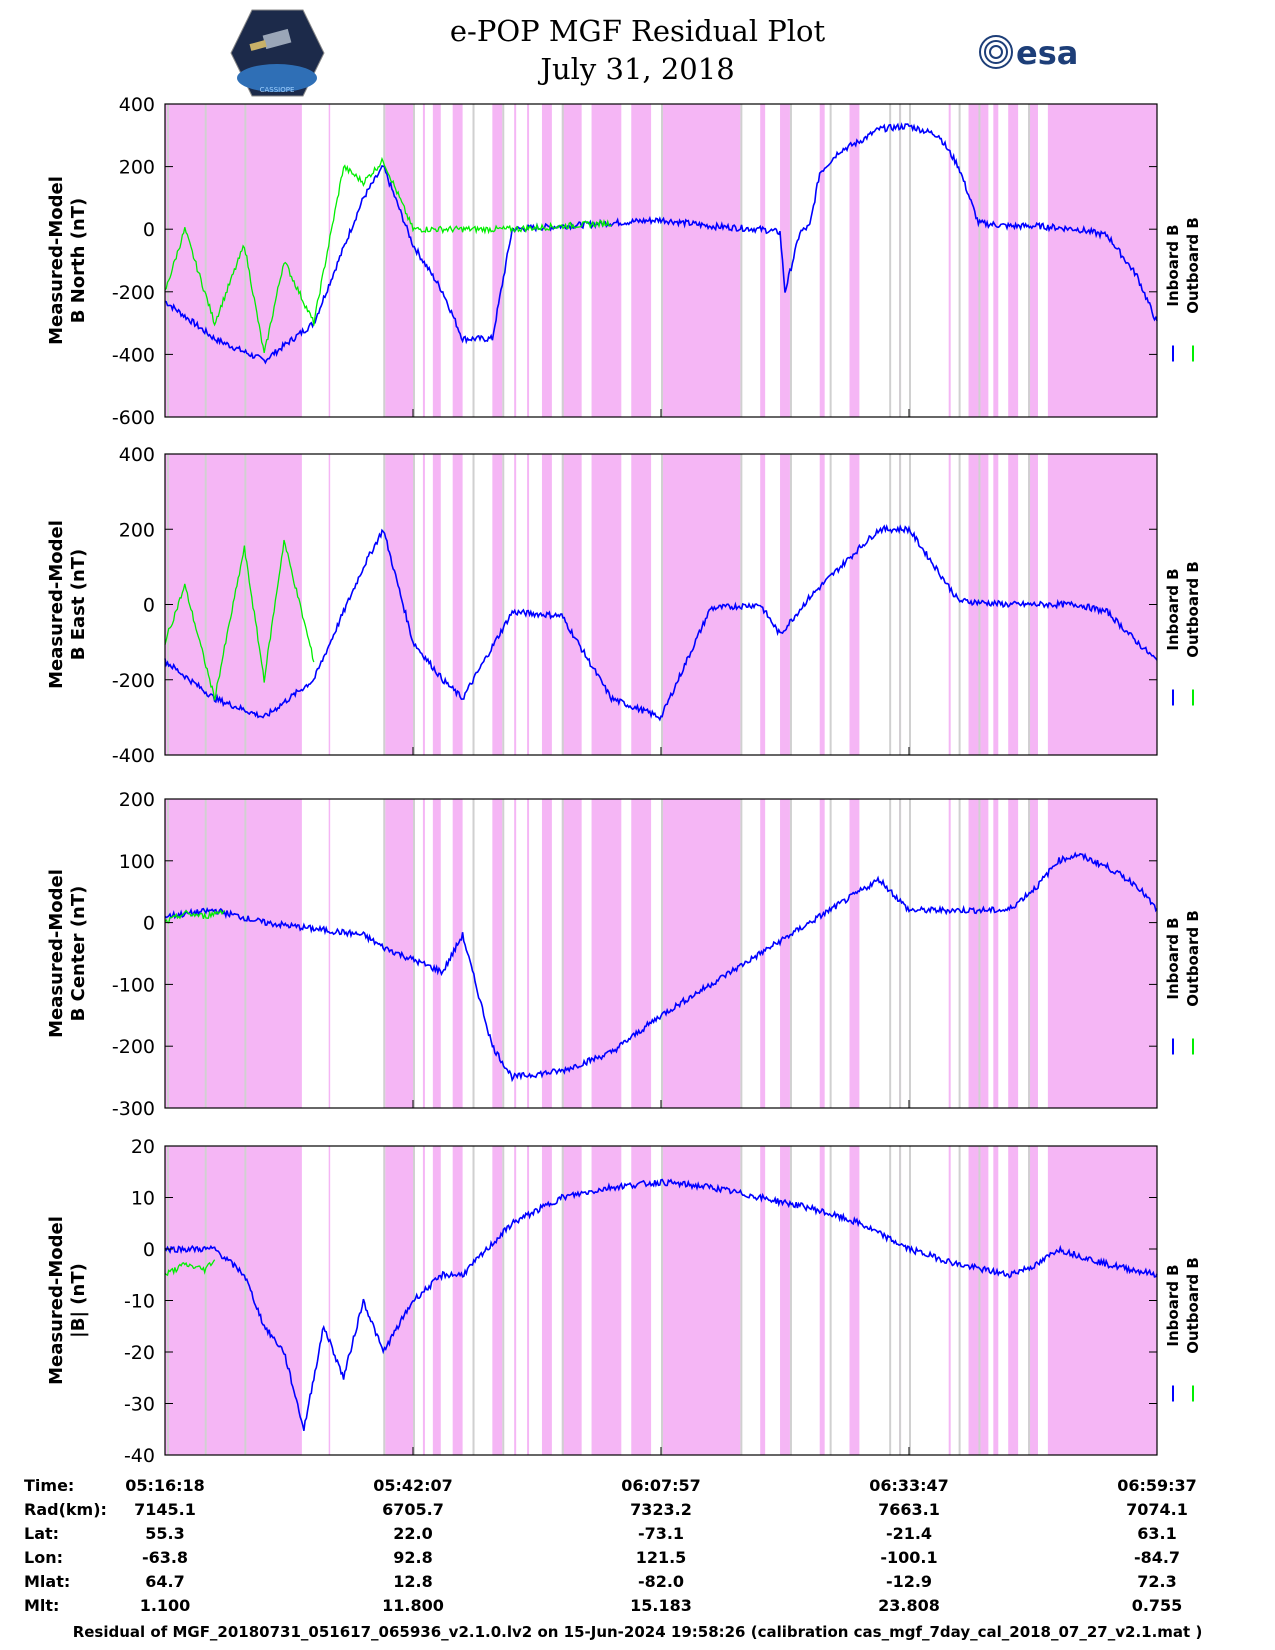 The width and height of the screenshot is (1275, 1650). What do you see at coordinates (661, 1581) in the screenshot?
I see `ephemeris-value: -82.0` at bounding box center [661, 1581].